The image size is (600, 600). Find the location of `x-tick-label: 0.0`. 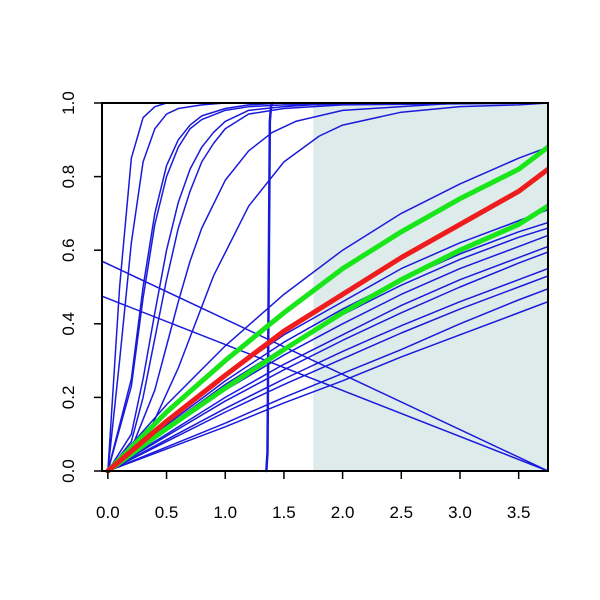

x-tick-label: 0.0 is located at coordinates (108, 512).